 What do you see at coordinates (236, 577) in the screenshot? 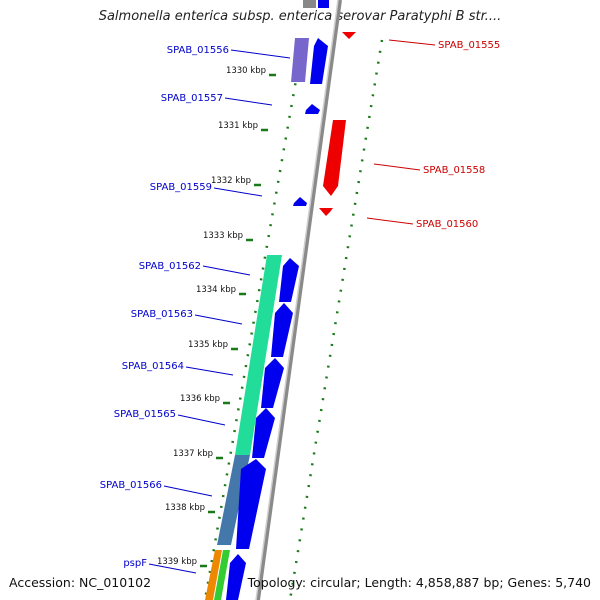
I see `gene-arrow-pspf` at bounding box center [236, 577].